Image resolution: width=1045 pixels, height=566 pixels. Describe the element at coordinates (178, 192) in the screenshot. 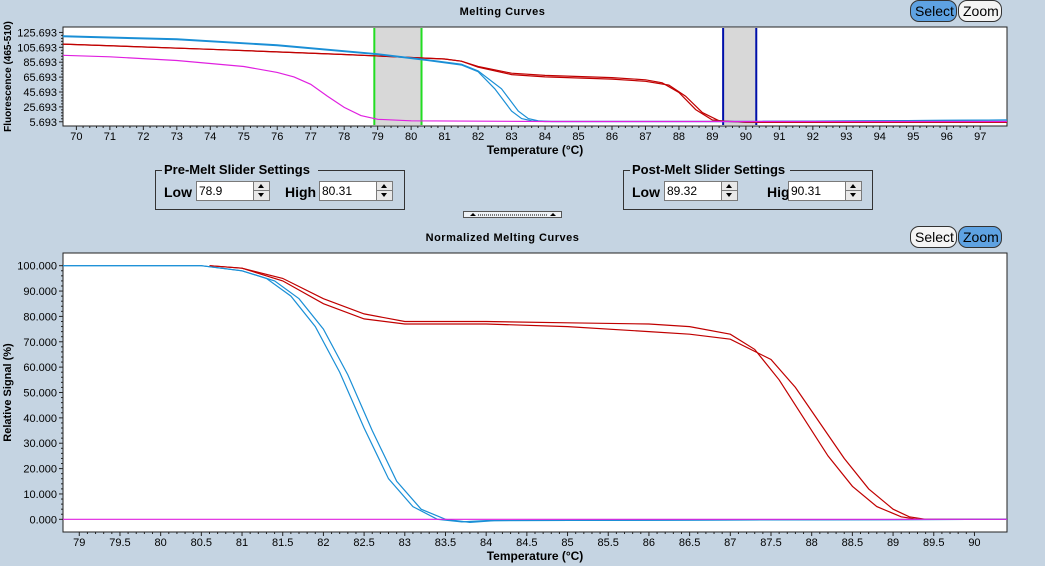

I see `pre-melt-low-label: Low` at that location.